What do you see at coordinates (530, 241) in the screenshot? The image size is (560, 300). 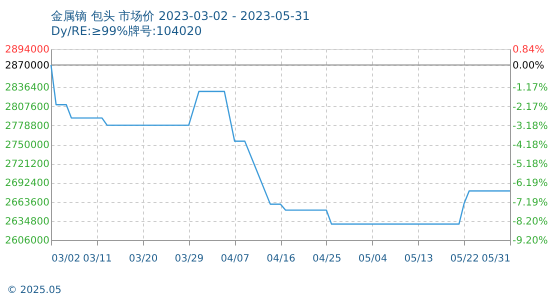 I see `y2-tick-label: -9.20%` at bounding box center [530, 241].